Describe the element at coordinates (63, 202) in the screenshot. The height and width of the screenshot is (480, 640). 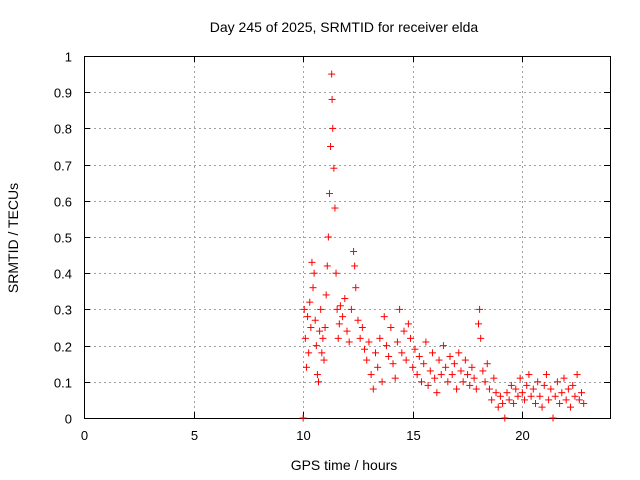
I see `y-tick-label: 0.6` at that location.